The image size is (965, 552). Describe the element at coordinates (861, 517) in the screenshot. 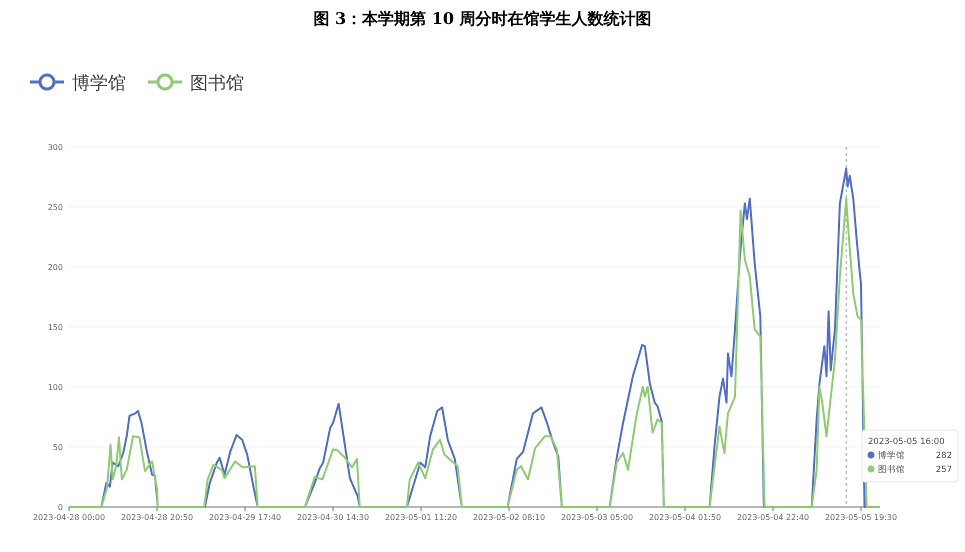

I see `x-tick-label: 2023-05-05 19:30` at that location.